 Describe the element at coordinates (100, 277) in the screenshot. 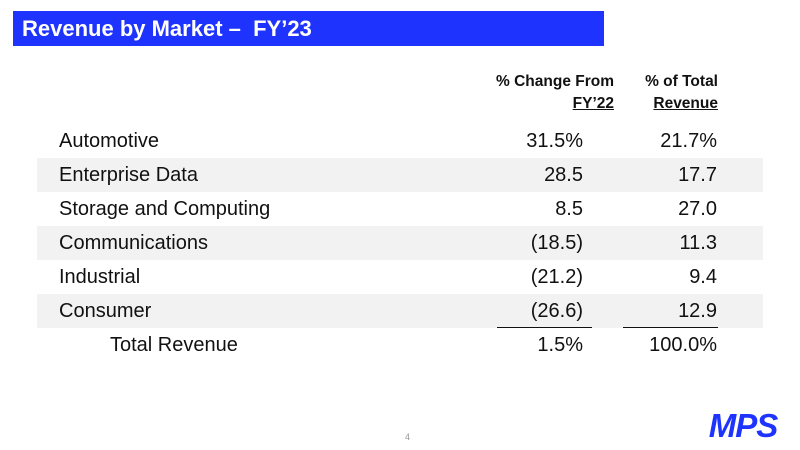

I see `market-label: Industrial` at that location.